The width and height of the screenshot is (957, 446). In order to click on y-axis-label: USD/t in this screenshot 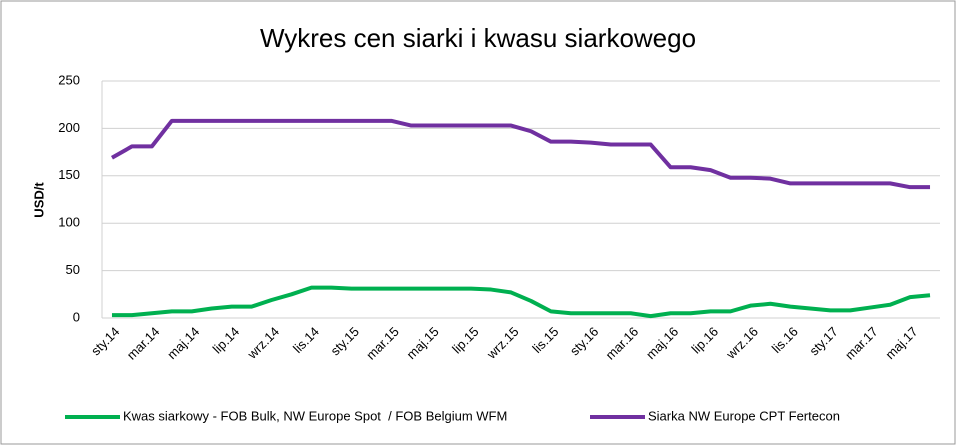, I will do `click(38, 200)`.